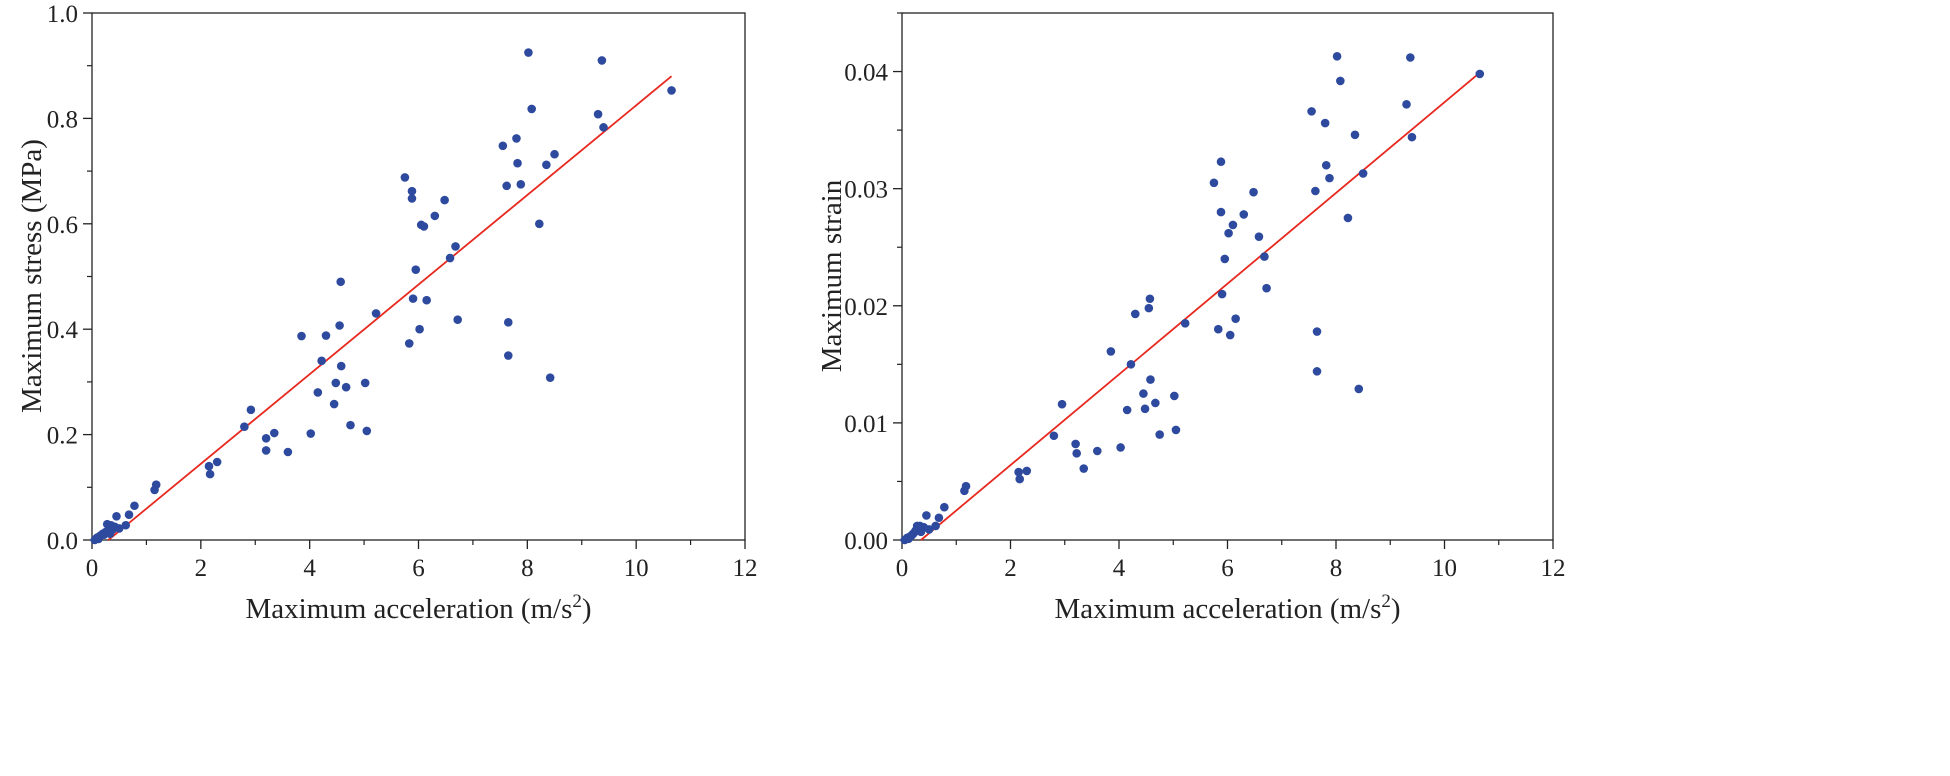 Image resolution: width=1950 pixels, height=776 pixels. Describe the element at coordinates (63, 330) in the screenshot. I see `y-tick-label: 0.4` at that location.